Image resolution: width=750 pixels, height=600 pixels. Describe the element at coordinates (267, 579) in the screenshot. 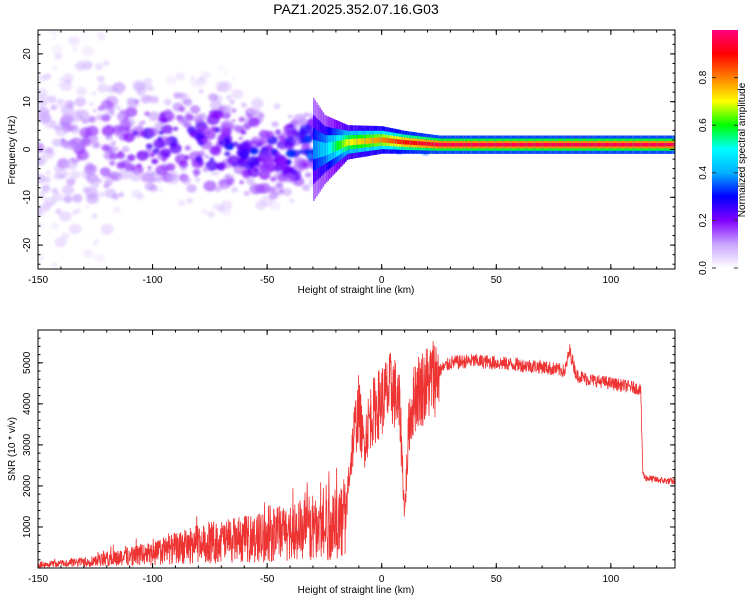

I see `snr-xtick-label: -50` at that location.